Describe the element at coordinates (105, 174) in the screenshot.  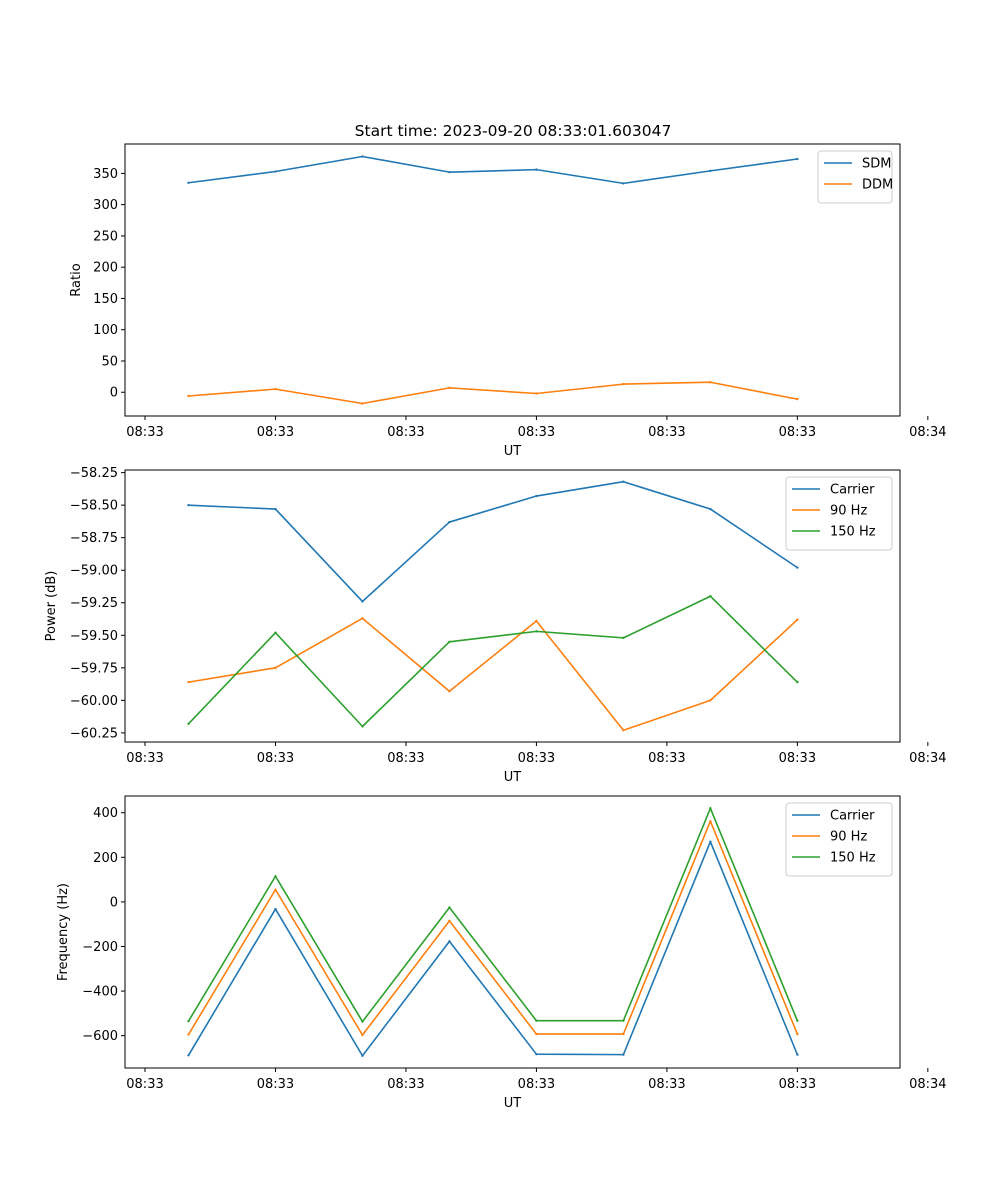
I see `y-tick-label: 350` at that location.